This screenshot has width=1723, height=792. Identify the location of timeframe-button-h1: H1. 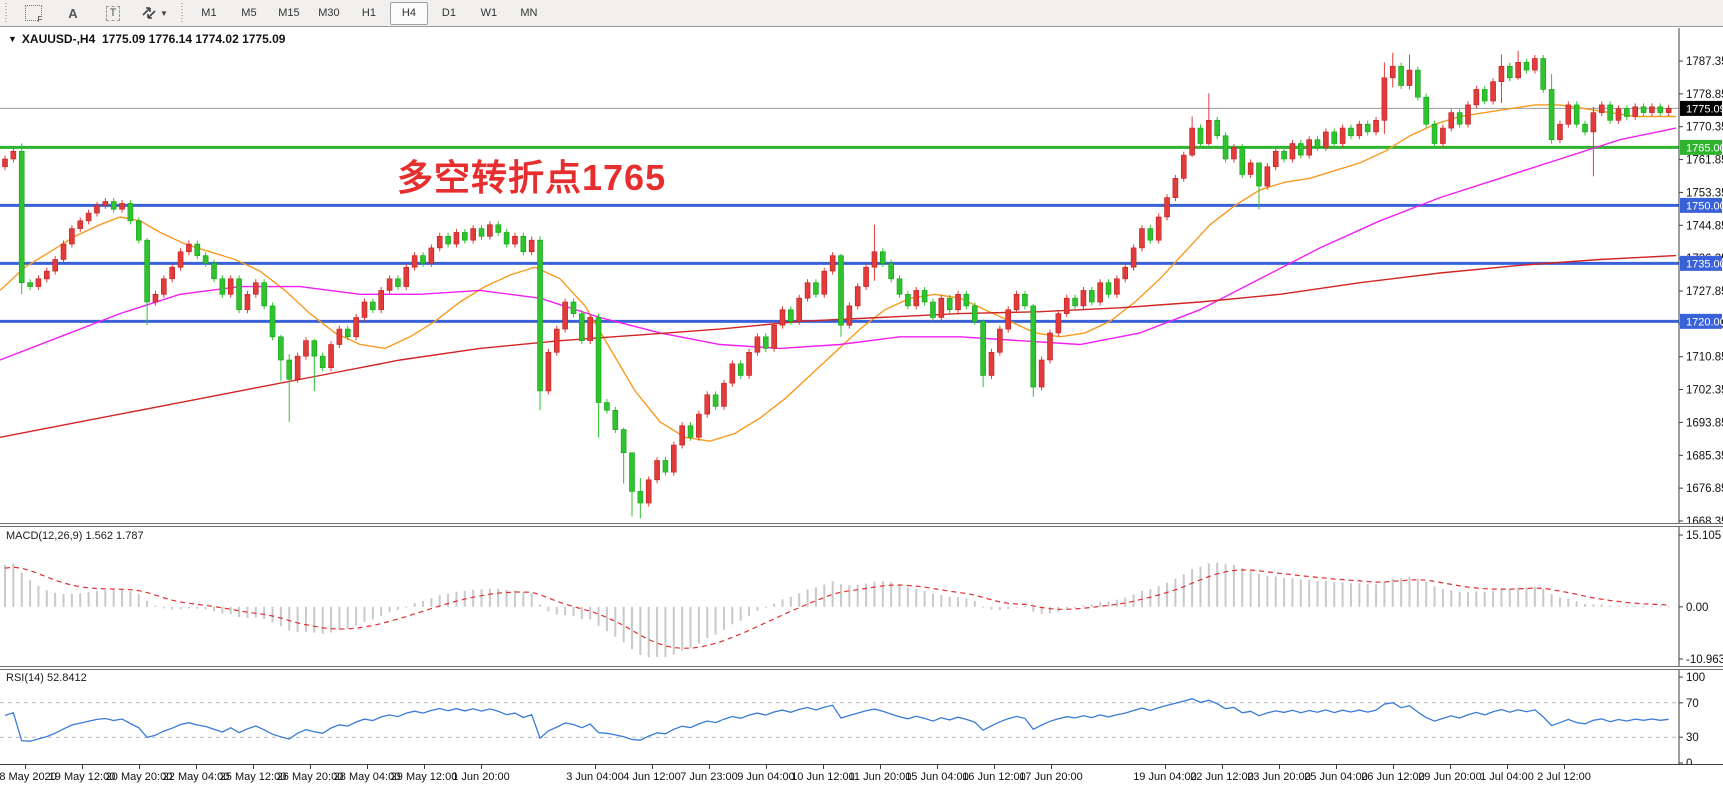
(368, 13).